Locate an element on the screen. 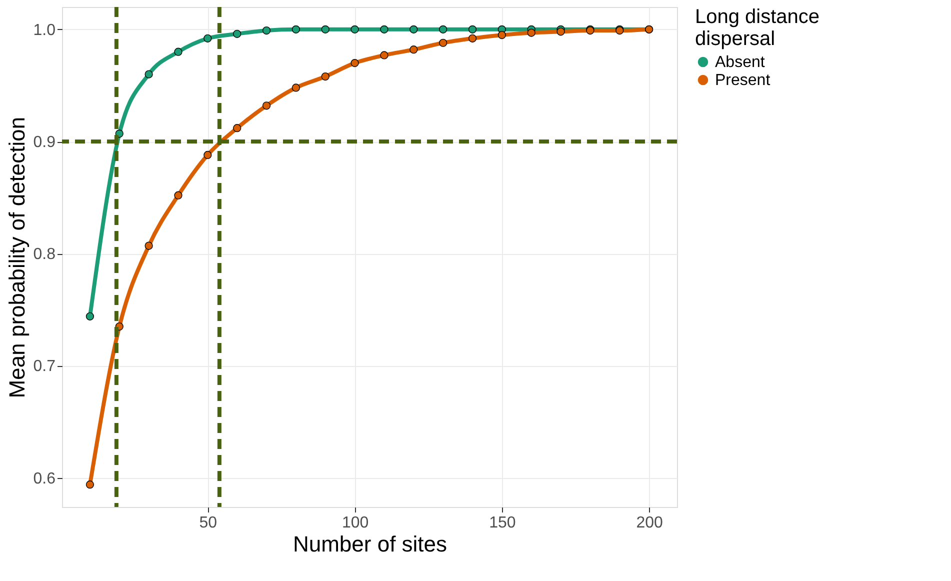  y-tick-label: 0.6 is located at coordinates (44, 479).